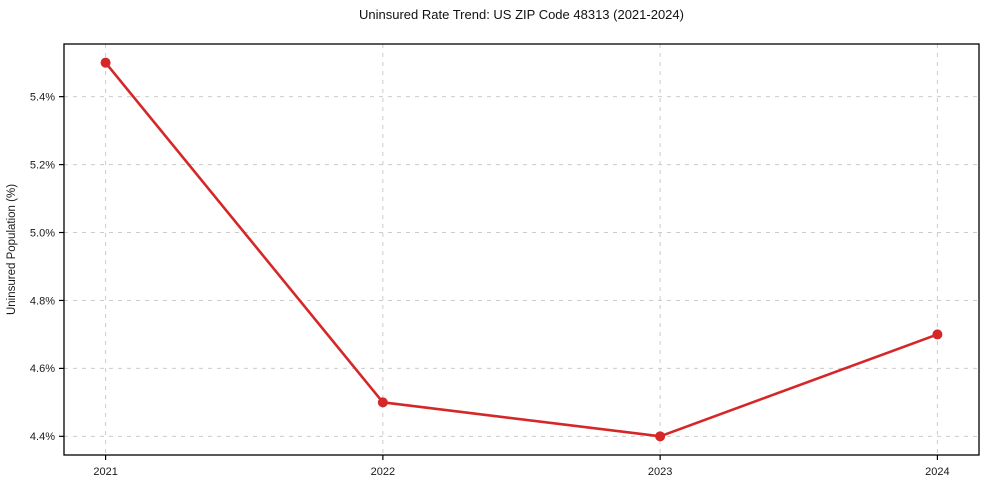 The image size is (989, 490). What do you see at coordinates (42, 369) in the screenshot?
I see `y-tick-label: 4.6%` at bounding box center [42, 369].